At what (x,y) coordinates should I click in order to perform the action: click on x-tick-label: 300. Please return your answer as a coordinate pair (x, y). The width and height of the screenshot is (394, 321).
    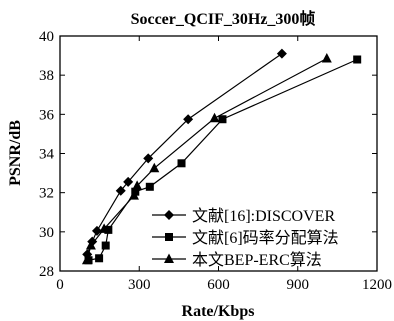
    Looking at the image, I should click on (139, 285).